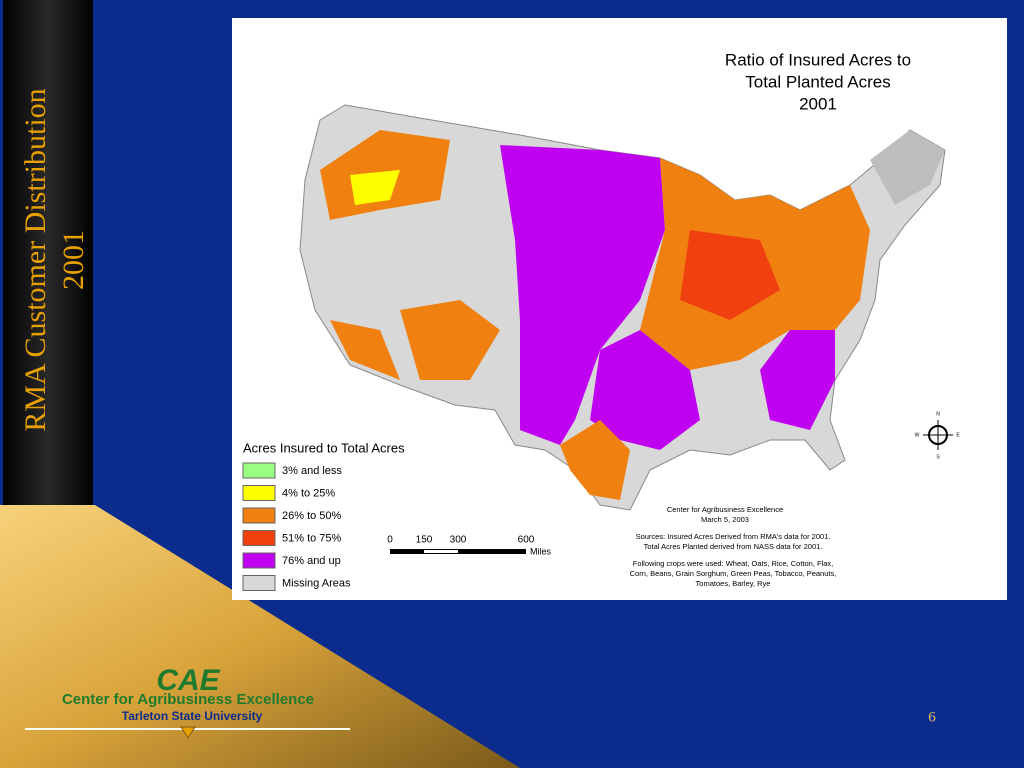 The image size is (1024, 768). I want to click on scale-tick-label: 600, so click(526, 540).